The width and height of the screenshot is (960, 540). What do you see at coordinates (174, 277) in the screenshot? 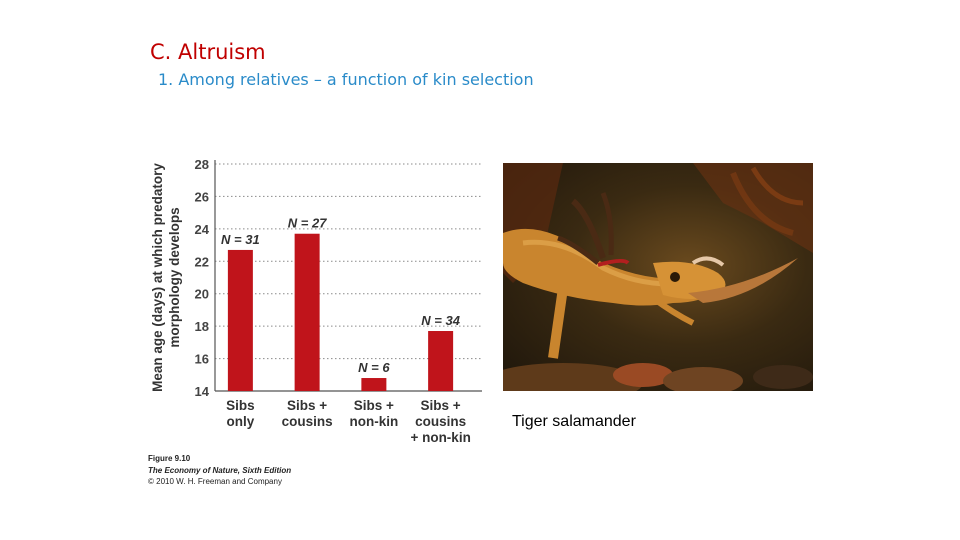
I see `y-axis-label-line: morphology develops` at bounding box center [174, 277].